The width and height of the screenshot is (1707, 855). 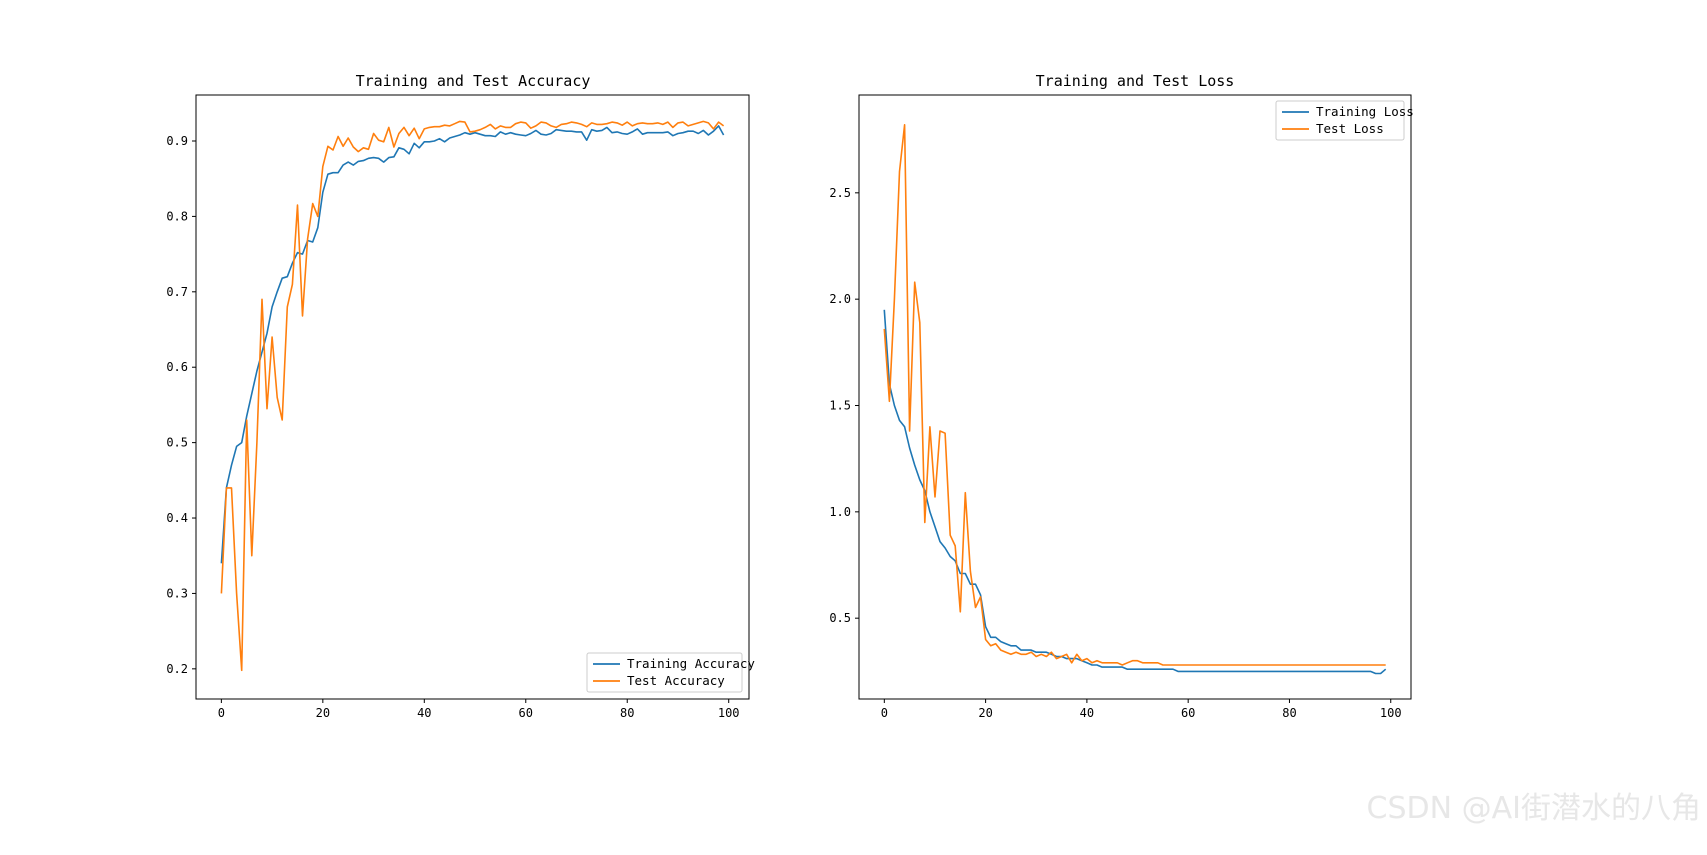 What do you see at coordinates (177, 292) in the screenshot?
I see `y-tick-label: 0.7` at bounding box center [177, 292].